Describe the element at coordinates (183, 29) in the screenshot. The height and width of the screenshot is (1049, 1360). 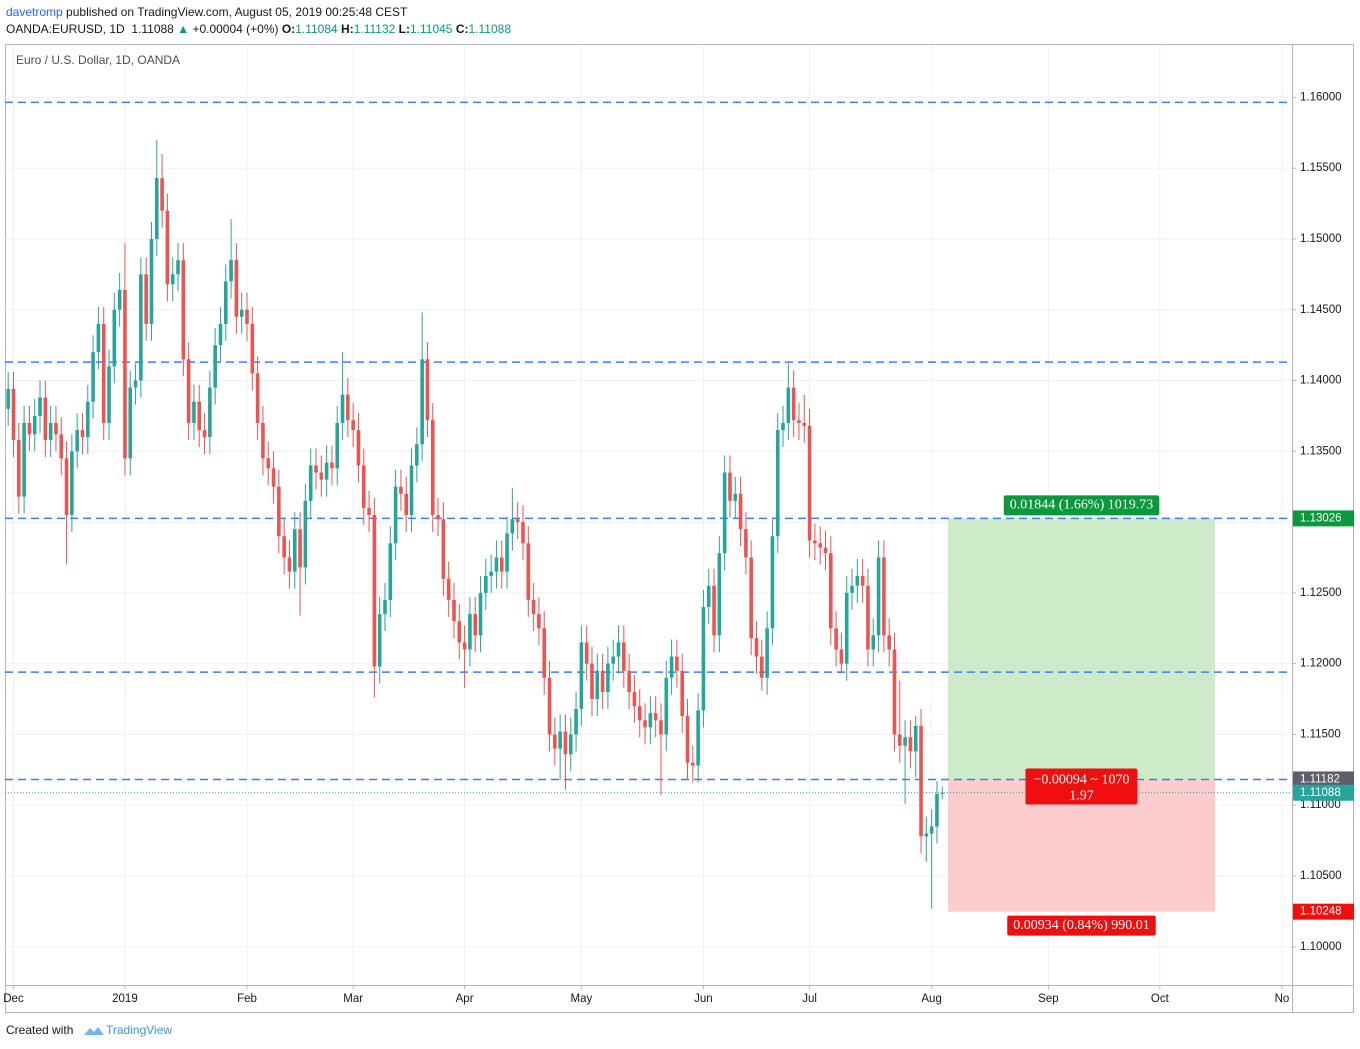
I see `arrow: ▲` at that location.